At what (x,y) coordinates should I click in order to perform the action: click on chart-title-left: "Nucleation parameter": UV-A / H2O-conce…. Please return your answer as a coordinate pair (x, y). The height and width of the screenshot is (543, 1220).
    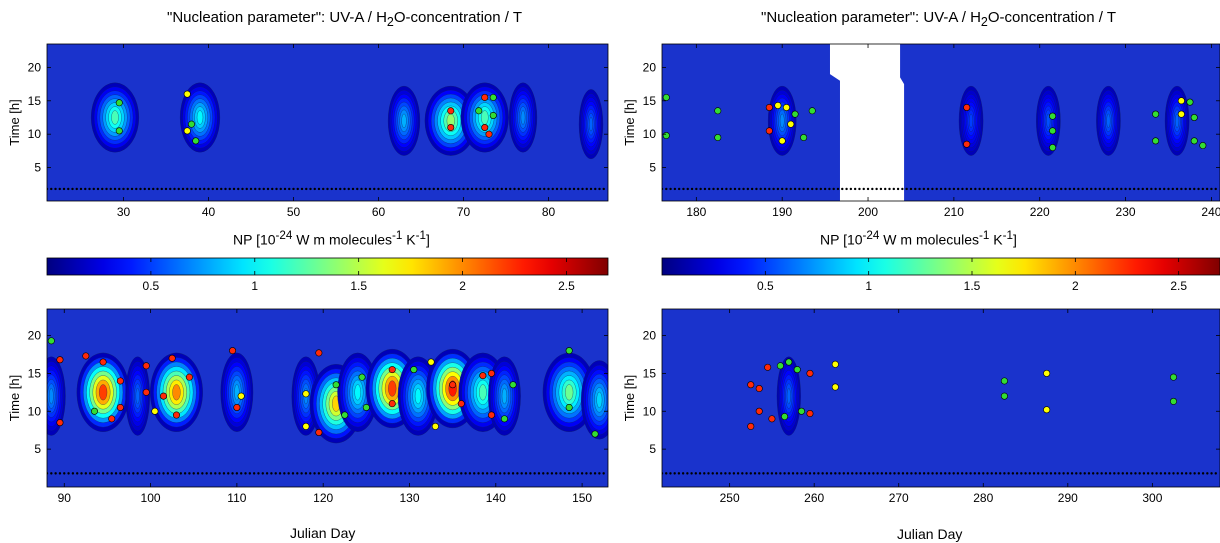
    Looking at the image, I should click on (344, 19).